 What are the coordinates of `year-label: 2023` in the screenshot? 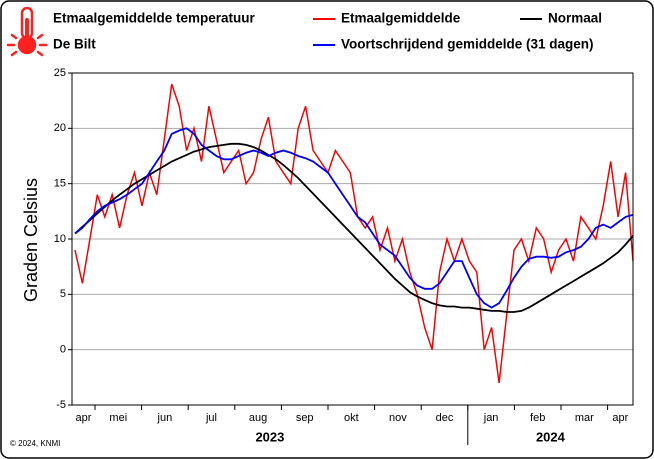 It's located at (269, 436).